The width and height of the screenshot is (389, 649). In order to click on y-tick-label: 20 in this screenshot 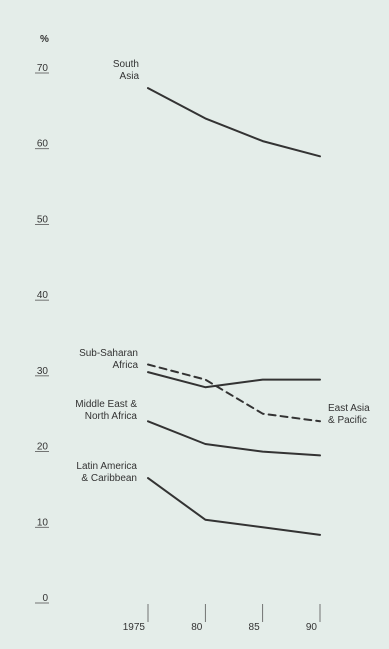, I will do `click(43, 447)`.